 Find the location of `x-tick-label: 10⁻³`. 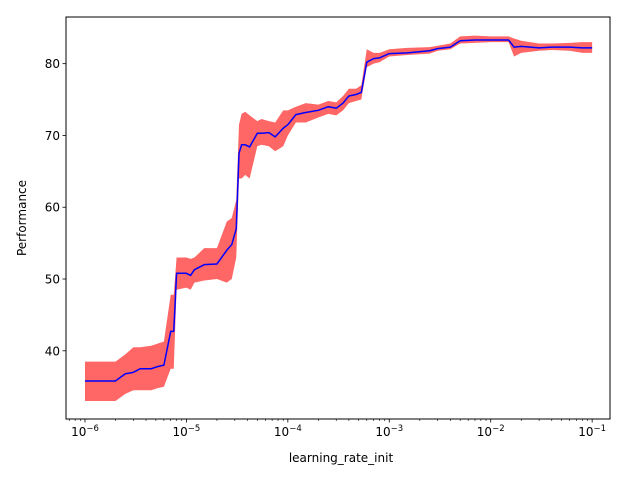

x-tick-label: 10⁻³ is located at coordinates (389, 431).